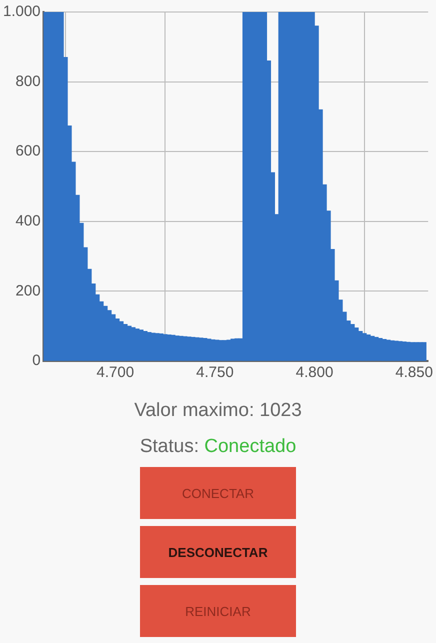  Describe the element at coordinates (218, 552) in the screenshot. I see `text: DESCONECTAR` at that location.